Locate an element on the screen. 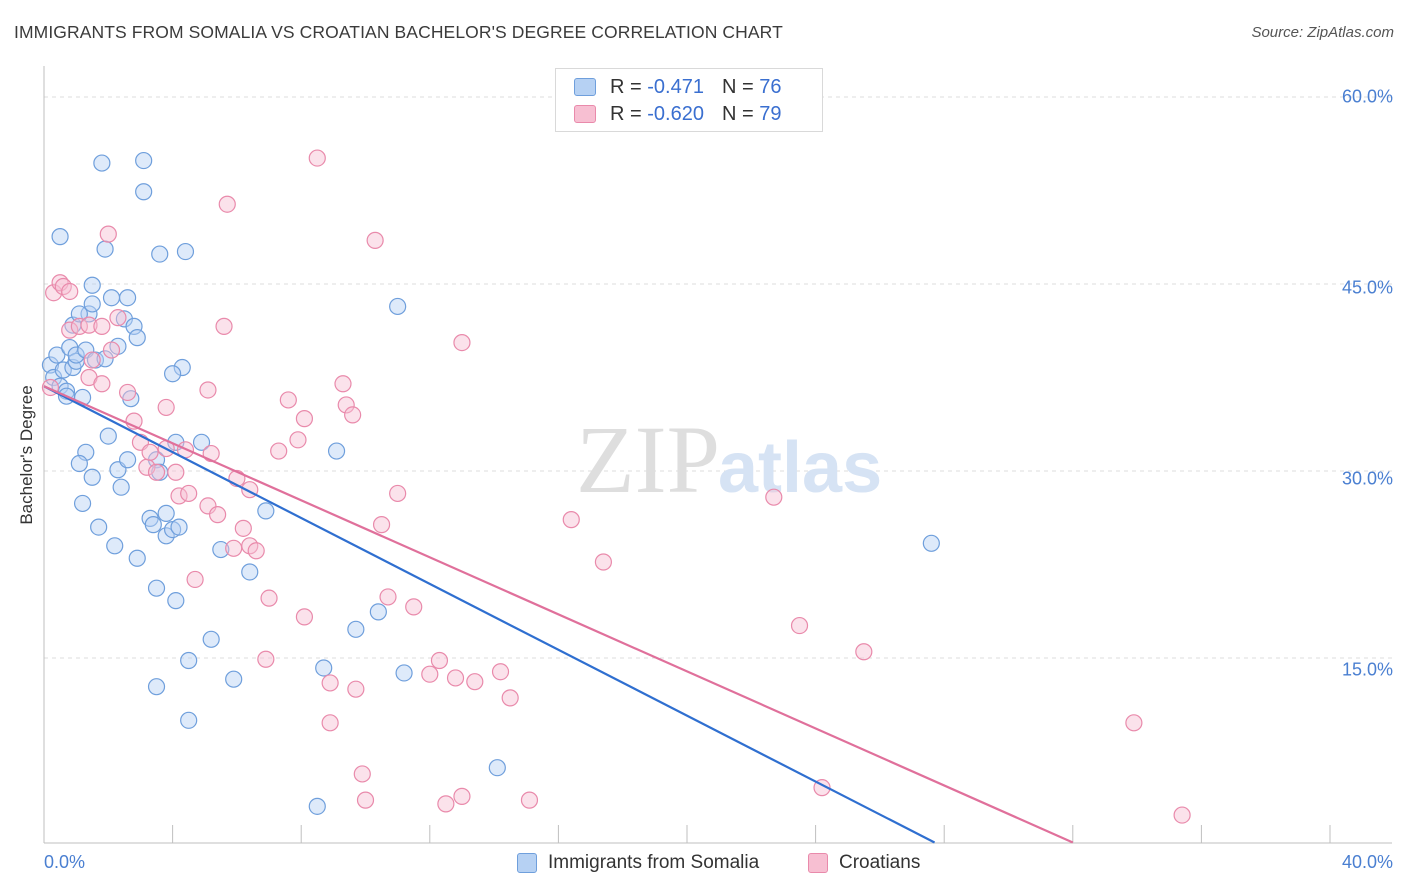  r-value-croatians: -0.620 is located at coordinates (675, 113).